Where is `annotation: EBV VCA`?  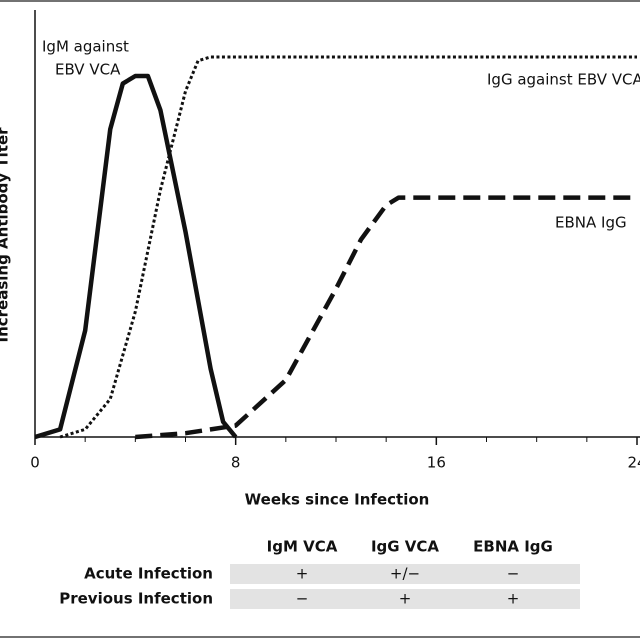
annotation: EBV VCA is located at coordinates (88, 70).